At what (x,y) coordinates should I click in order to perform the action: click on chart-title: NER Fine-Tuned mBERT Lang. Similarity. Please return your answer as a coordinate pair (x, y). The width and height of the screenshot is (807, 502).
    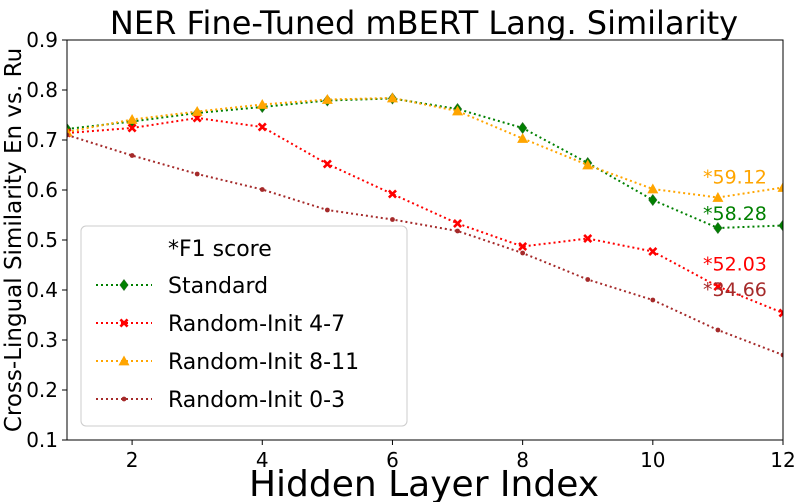
    Looking at the image, I should click on (424, 23).